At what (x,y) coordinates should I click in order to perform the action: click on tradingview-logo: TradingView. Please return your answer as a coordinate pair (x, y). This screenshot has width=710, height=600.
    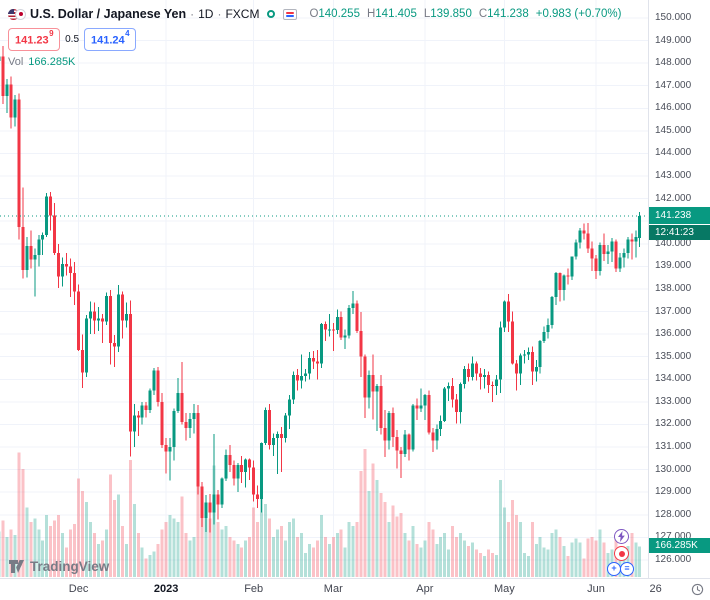
    Looking at the image, I should click on (58, 566).